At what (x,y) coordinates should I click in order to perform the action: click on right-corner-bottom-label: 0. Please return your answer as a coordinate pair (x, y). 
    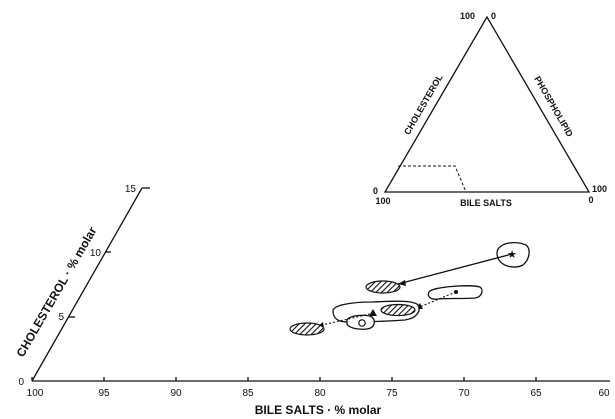
    Looking at the image, I should click on (590, 200).